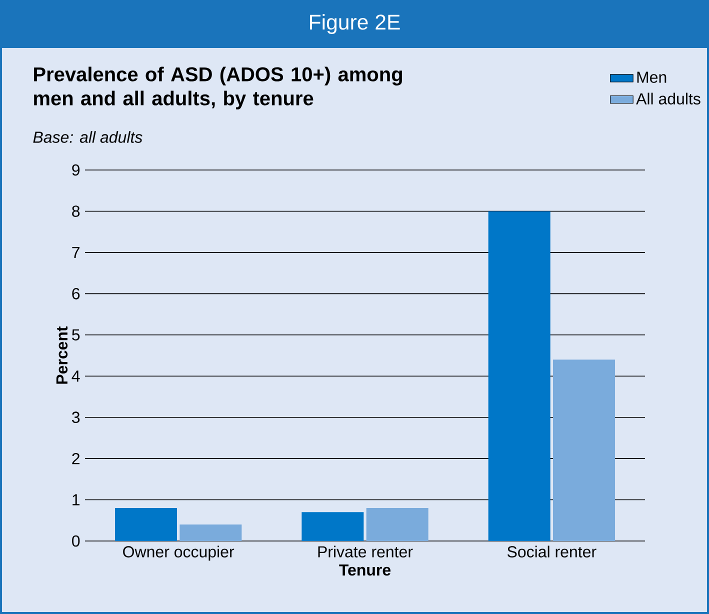  What do you see at coordinates (76, 376) in the screenshot?
I see `y-tick-label: 4` at bounding box center [76, 376].